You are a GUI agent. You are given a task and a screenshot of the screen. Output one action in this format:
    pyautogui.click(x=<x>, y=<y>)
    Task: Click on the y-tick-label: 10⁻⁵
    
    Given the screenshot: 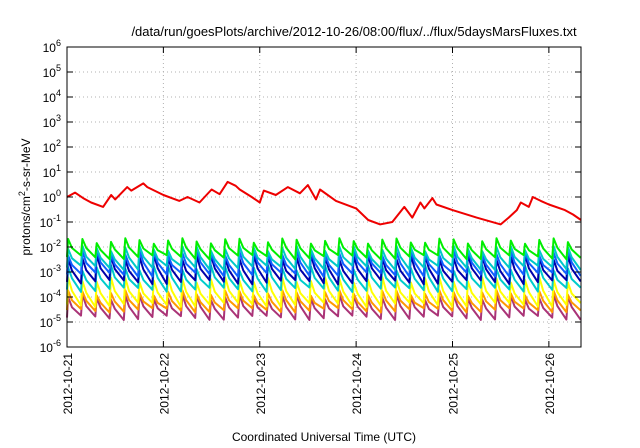 What is the action you would take?
    pyautogui.click(x=50, y=321)
    